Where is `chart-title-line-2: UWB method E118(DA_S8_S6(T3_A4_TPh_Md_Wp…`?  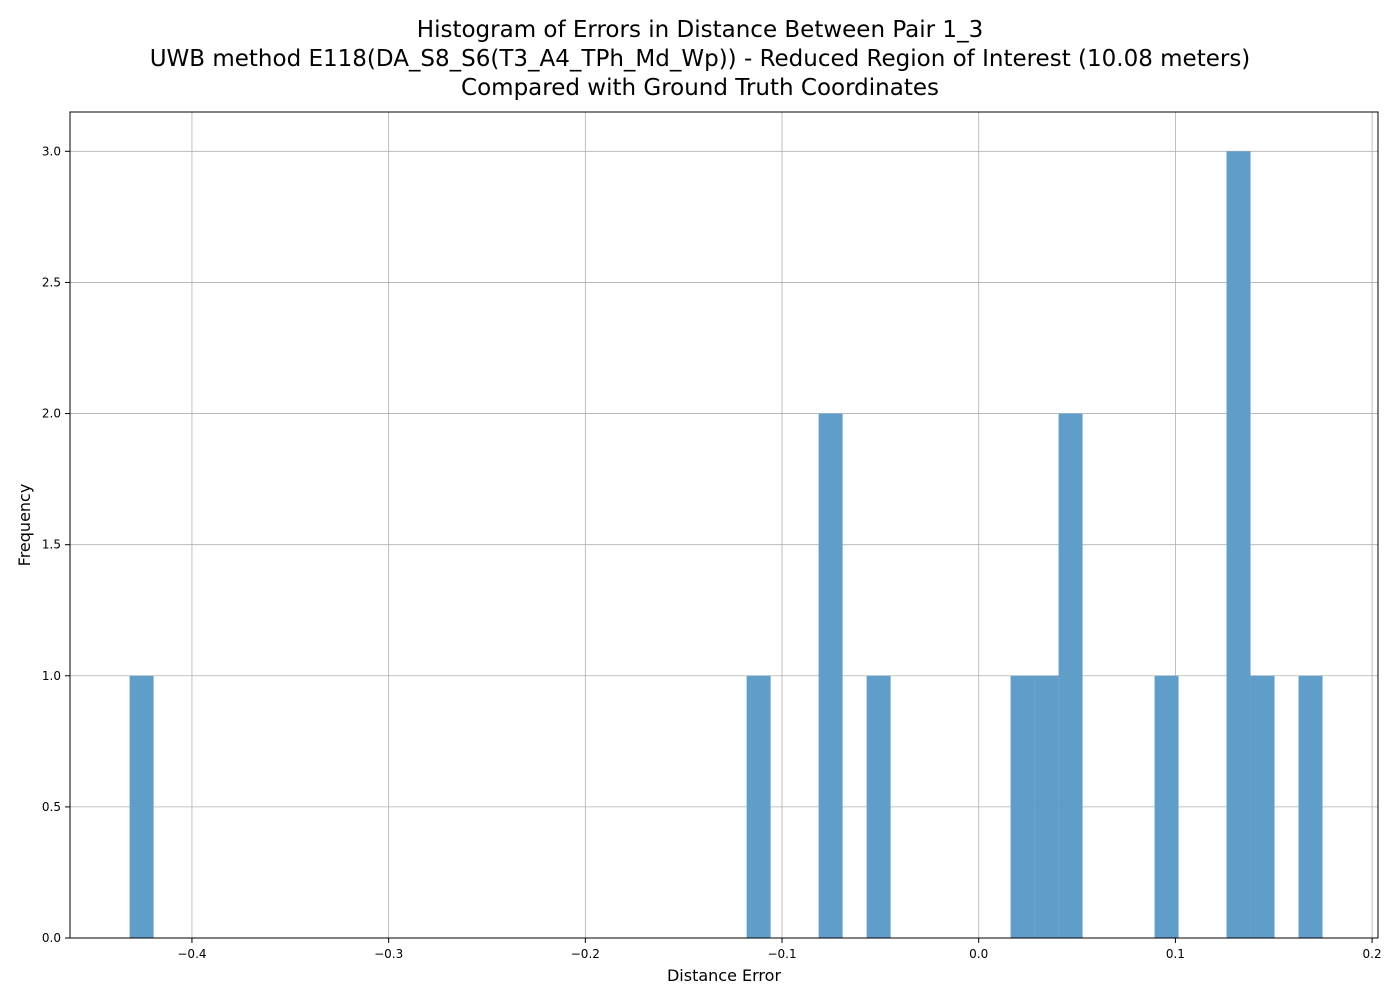 chart-title-line-2: UWB method E118(DA_S8_S6(T3_A4_TPh_Md_Wp… is located at coordinates (700, 59).